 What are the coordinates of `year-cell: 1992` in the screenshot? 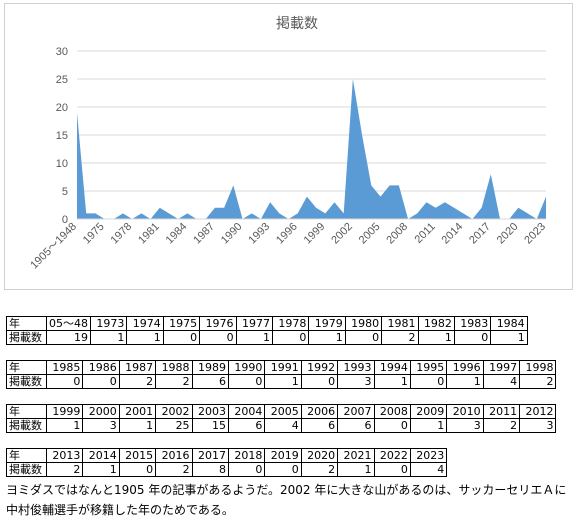 It's located at (319, 367).